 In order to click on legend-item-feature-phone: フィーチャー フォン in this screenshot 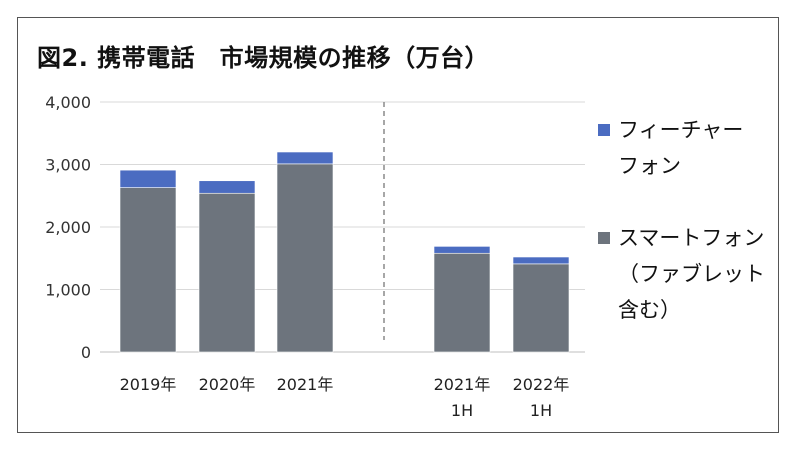, I will do `click(688, 148)`.